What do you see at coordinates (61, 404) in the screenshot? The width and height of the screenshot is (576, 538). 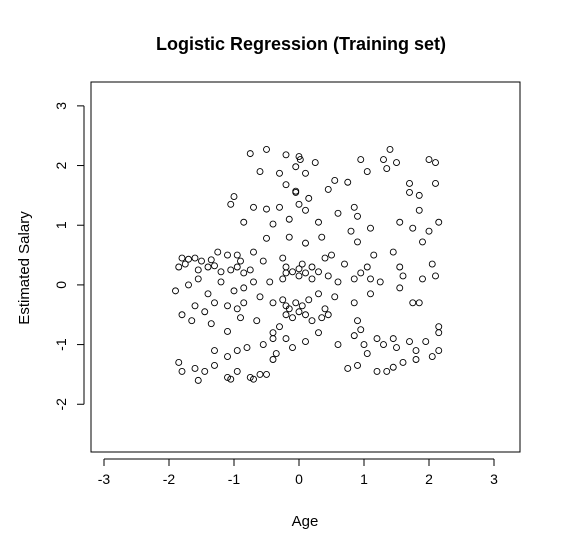 I see `y-tick-label: -2` at bounding box center [61, 404].